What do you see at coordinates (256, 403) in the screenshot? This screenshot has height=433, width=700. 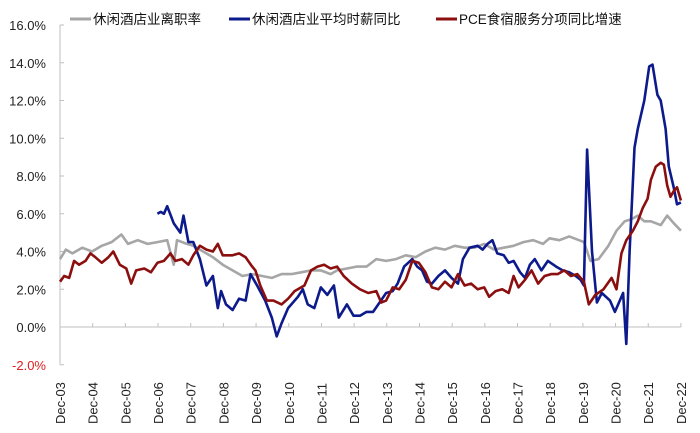 I see `x-tick-label: Dec-09` at bounding box center [256, 403].